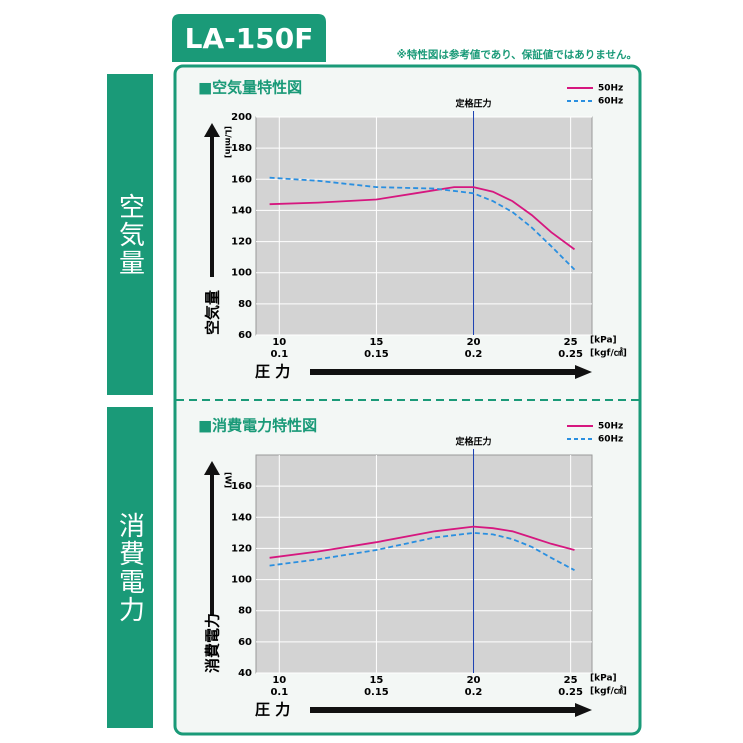 Image resolution: width=743 pixels, height=743 pixels. What do you see at coordinates (241, 117) in the screenshot?
I see `y-tick-label: 200` at bounding box center [241, 117].